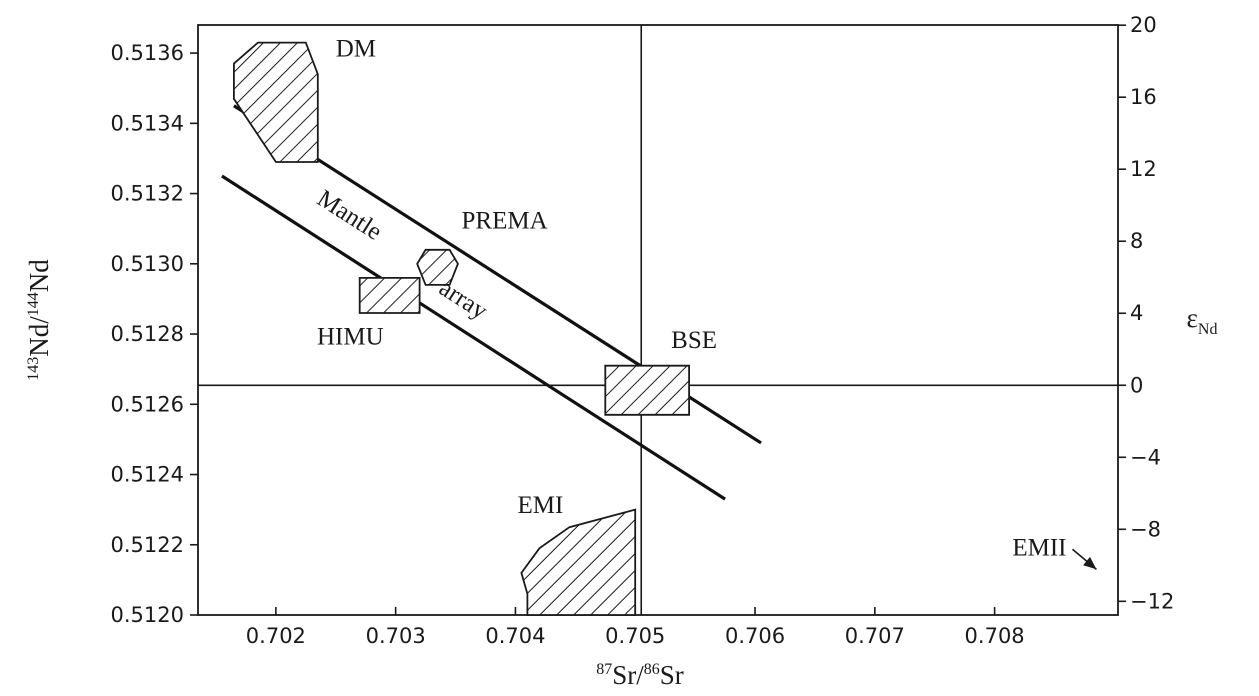  I want to click on dm-label: DM, so click(356, 49).